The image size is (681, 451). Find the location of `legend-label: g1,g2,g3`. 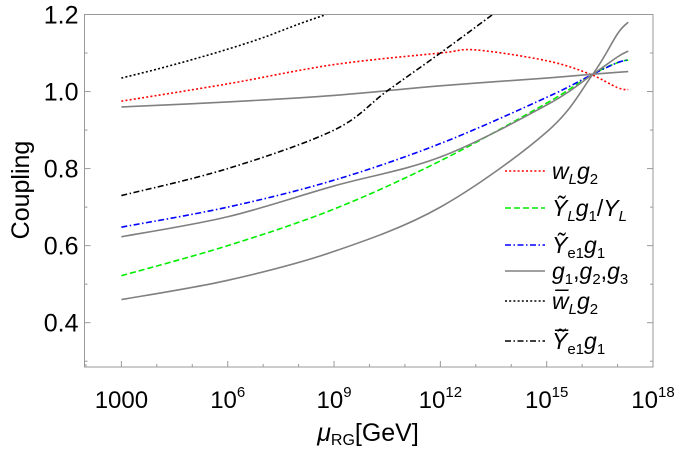

legend-label: g1,g2,g3 is located at coordinates (590, 273).